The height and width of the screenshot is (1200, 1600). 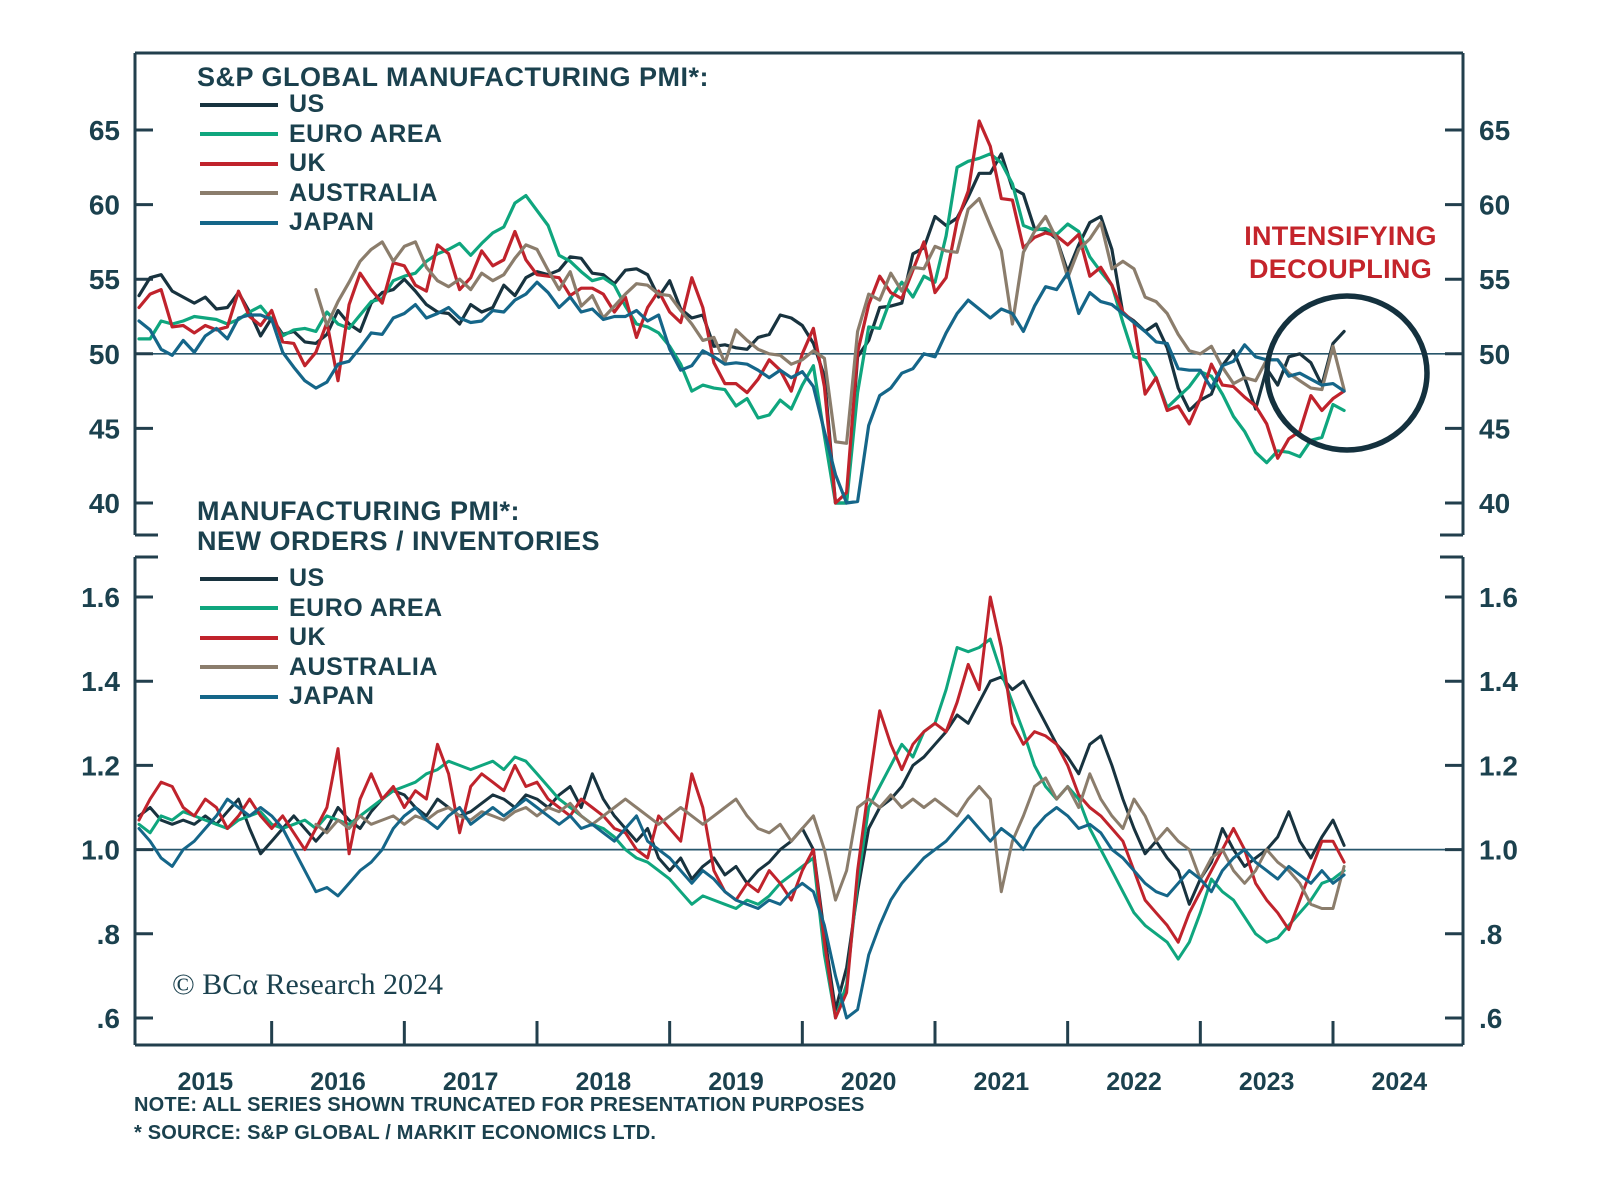 I want to click on series-line-japan-panel1, so click(x=741, y=388).